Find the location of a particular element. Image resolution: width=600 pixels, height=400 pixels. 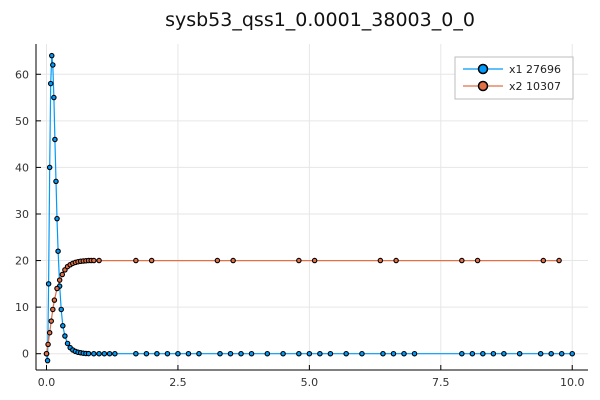

y-tick-label-1: 10 is located at coordinates (22, 307).